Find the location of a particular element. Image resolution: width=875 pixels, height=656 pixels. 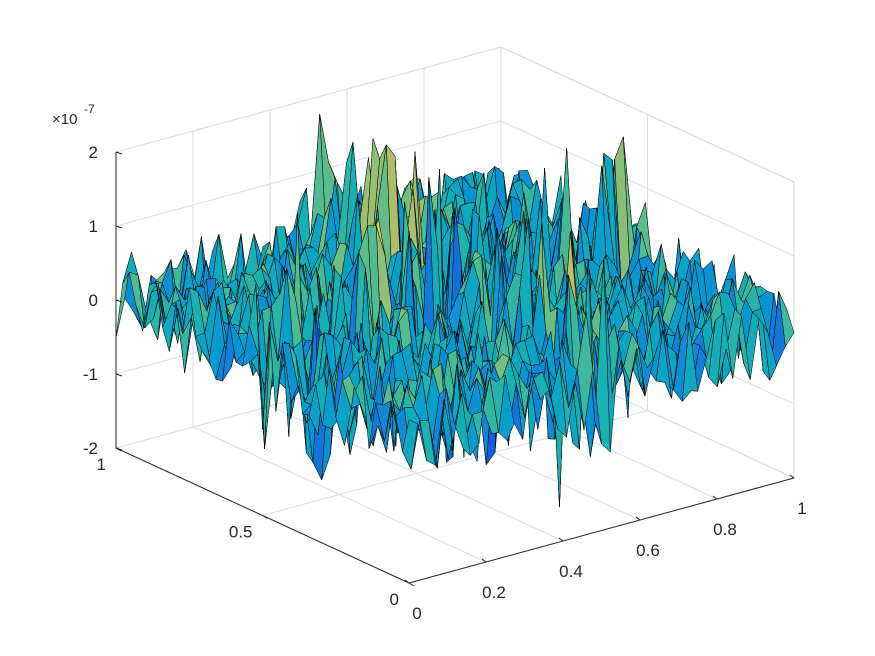

x-tick-label: 0.2 is located at coordinates (494, 592).